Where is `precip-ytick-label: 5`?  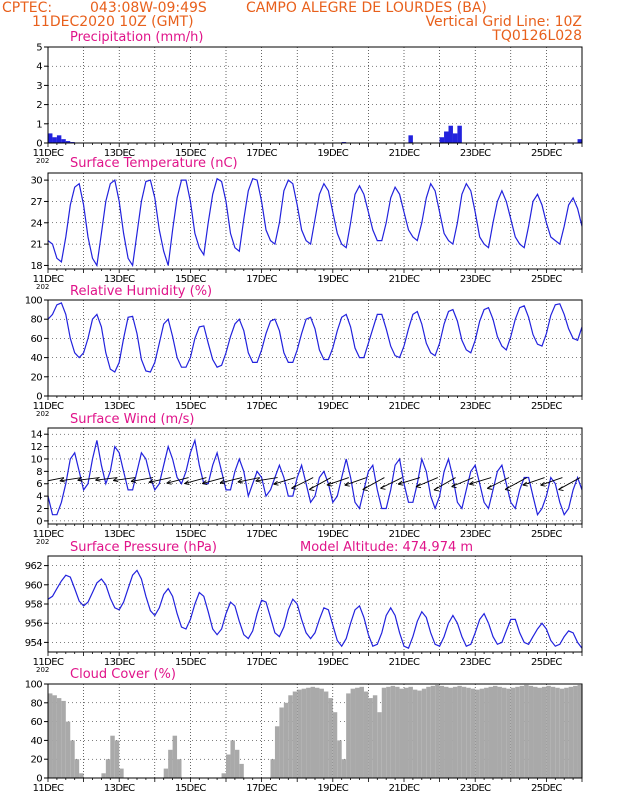
precip-ytick-label: 5 is located at coordinates (39, 48).